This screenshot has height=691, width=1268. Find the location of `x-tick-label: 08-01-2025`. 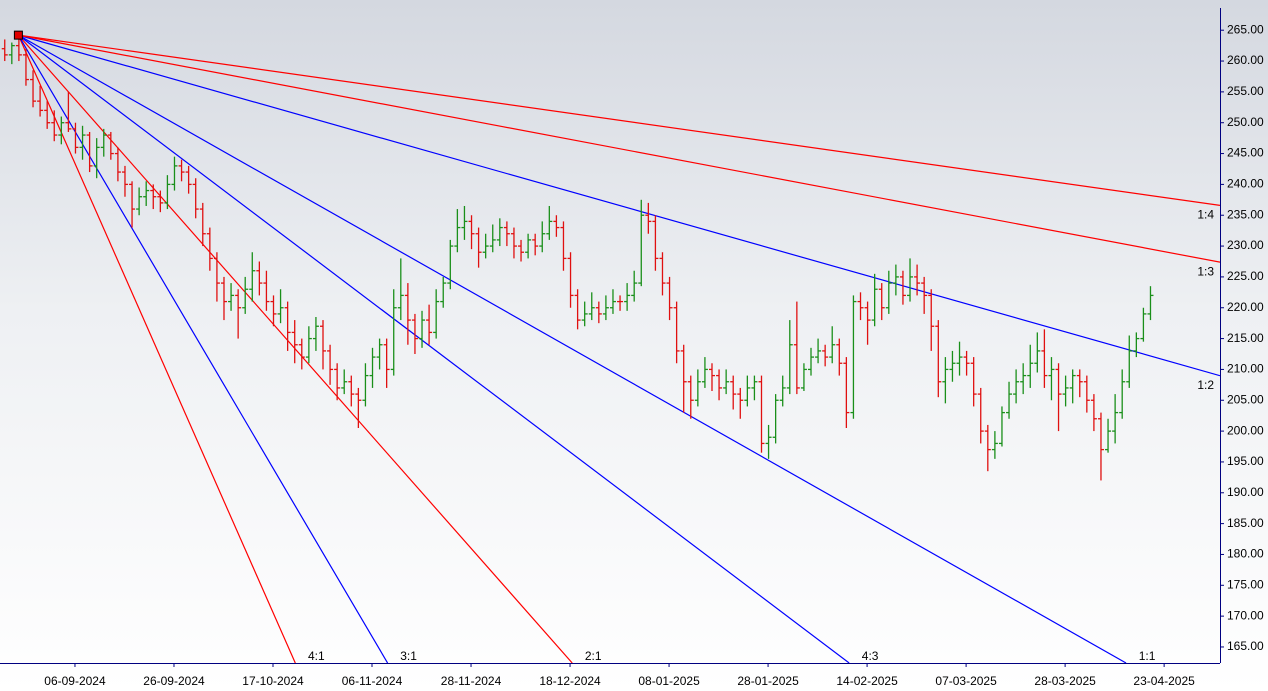

x-tick-label: 08-01-2025 is located at coordinates (669, 681).